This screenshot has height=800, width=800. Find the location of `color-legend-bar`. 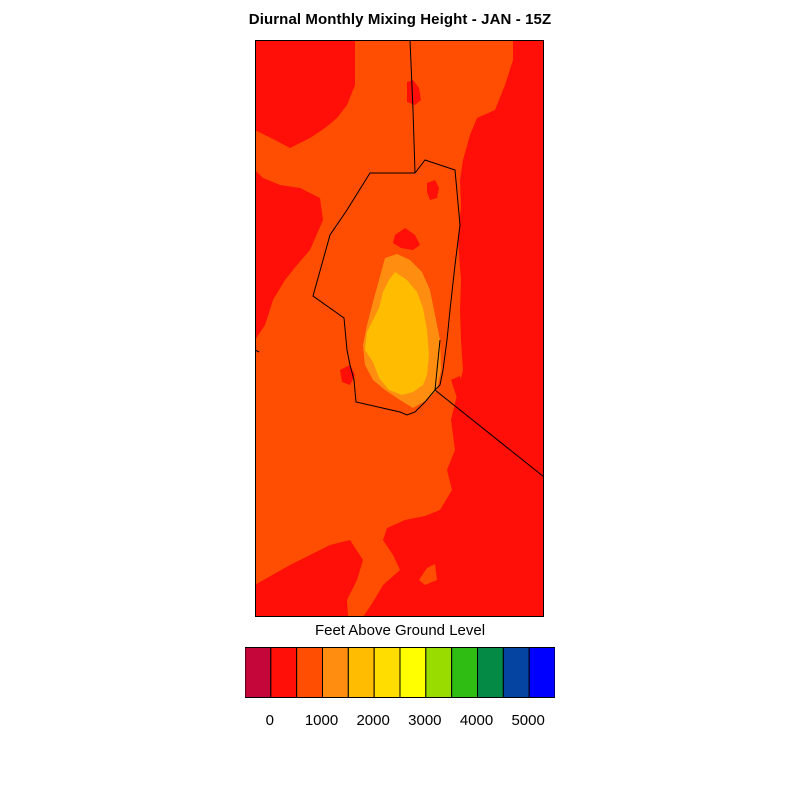

color-legend-bar is located at coordinates (400, 672).